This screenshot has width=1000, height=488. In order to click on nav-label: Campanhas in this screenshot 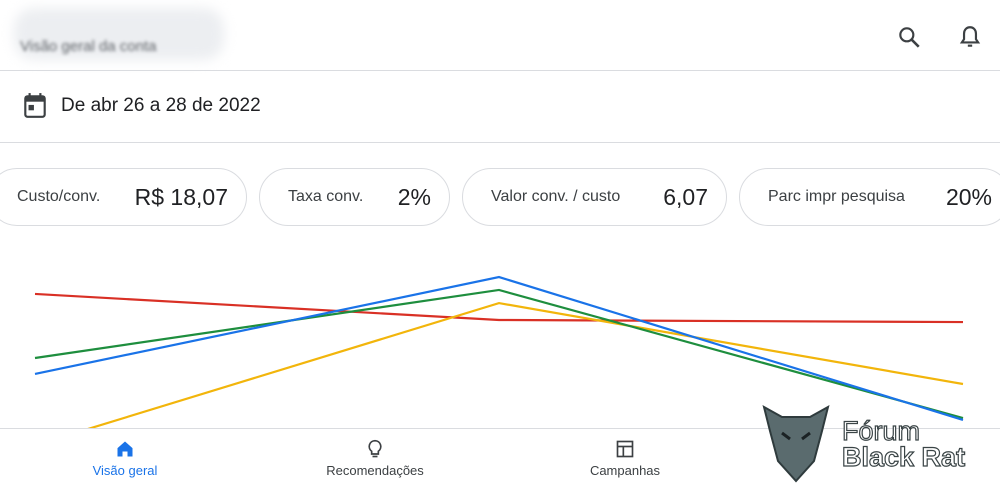, I will do `click(625, 470)`.